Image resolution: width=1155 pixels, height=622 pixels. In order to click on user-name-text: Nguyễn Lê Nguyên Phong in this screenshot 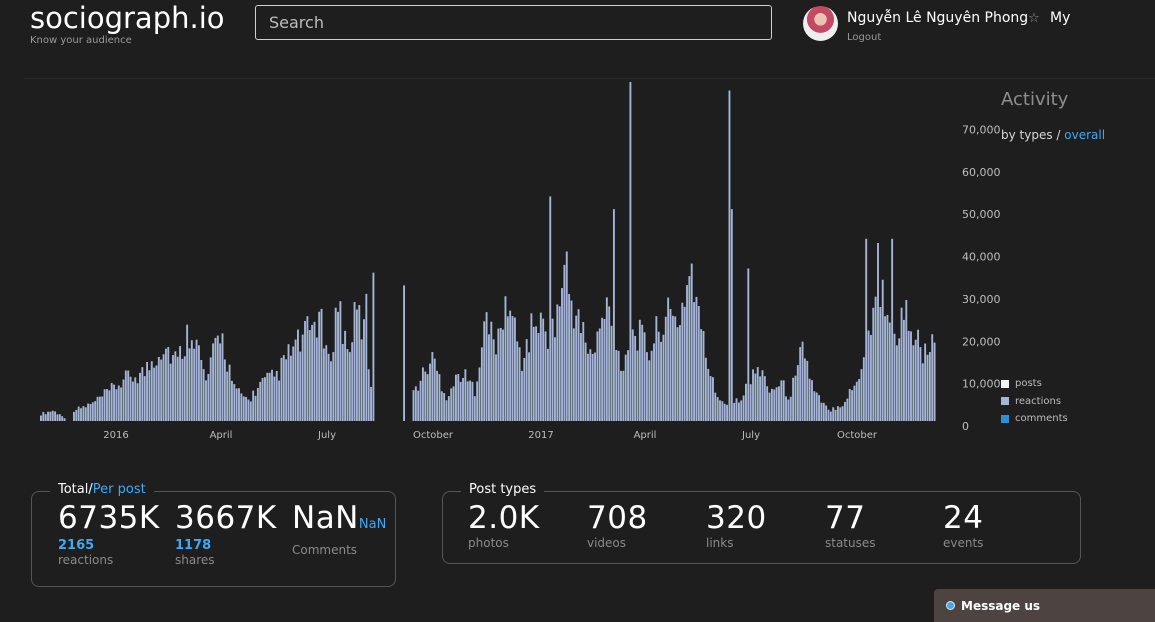, I will do `click(938, 18)`.